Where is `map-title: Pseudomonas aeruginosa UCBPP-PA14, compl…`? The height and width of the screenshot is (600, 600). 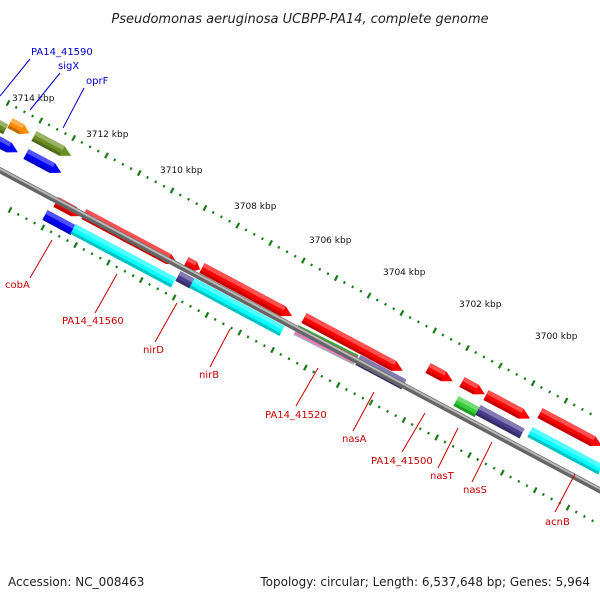 map-title: Pseudomonas aeruginosa UCBPP-PA14, compl… is located at coordinates (299, 19).